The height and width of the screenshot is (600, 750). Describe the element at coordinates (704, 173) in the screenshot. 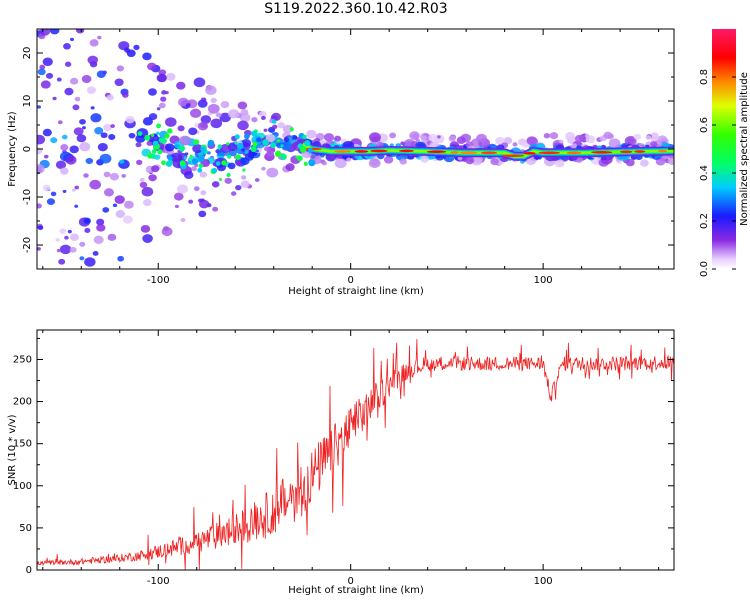

I see `colorbar-tick-label: 0.4` at that location.